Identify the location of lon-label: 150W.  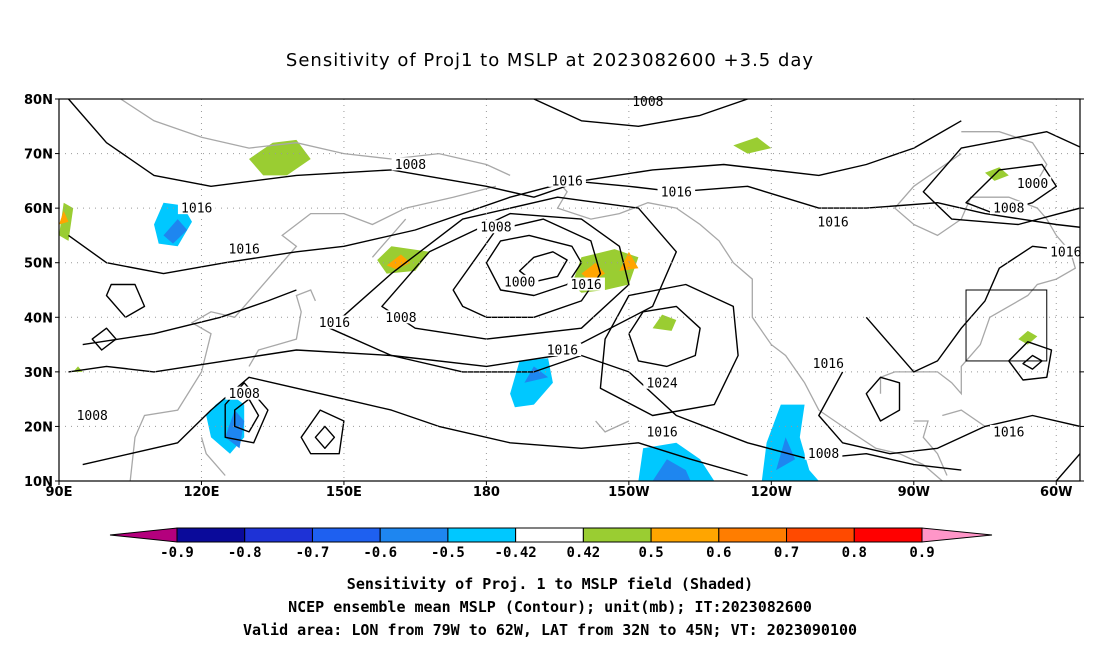
(628, 492).